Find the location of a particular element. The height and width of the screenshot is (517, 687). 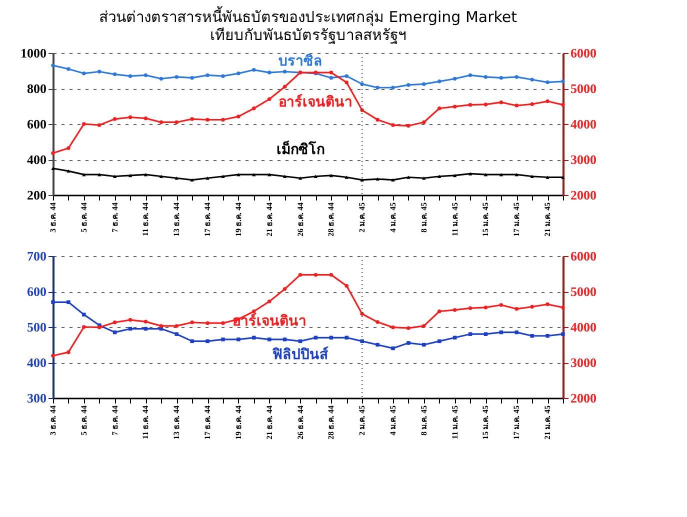

x-tick-label: 2 ม.ค. 45 is located at coordinates (362, 421).